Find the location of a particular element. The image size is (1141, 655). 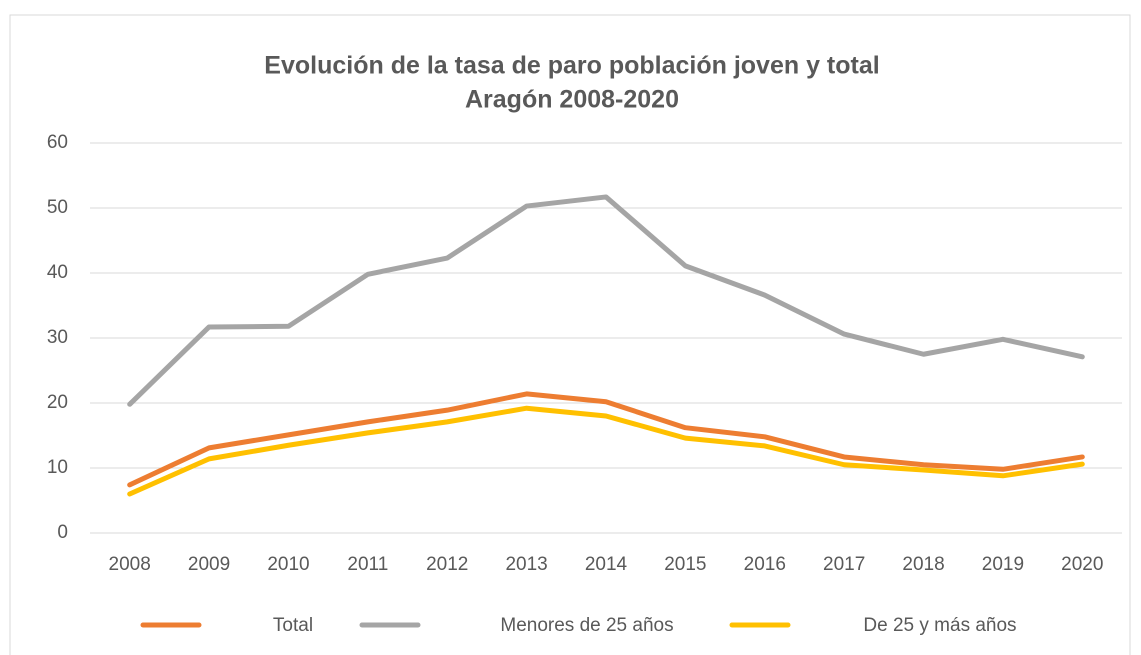

x-tick-label: 2019 is located at coordinates (1003, 564).